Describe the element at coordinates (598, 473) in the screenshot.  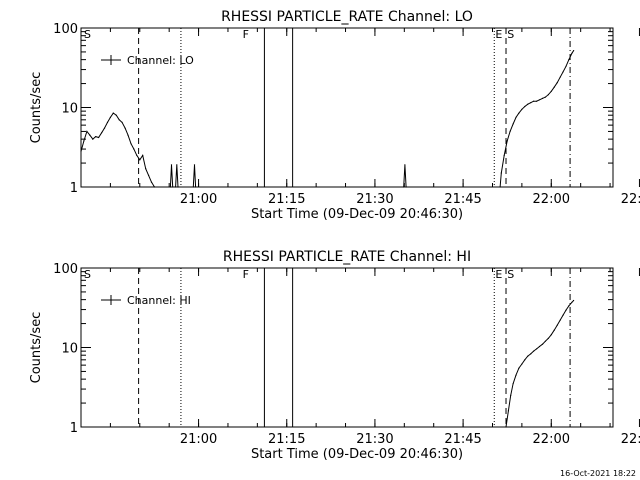
I see `timestamp: 16-Oct-2021 18:22` at that location.